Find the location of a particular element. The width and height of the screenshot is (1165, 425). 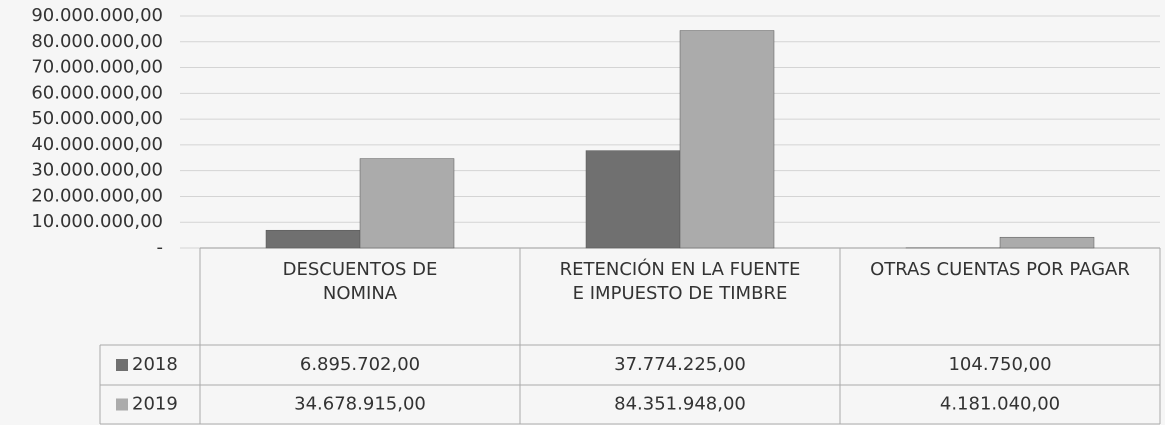

y-tick-label: 50.000.000,00 is located at coordinates (97, 118).